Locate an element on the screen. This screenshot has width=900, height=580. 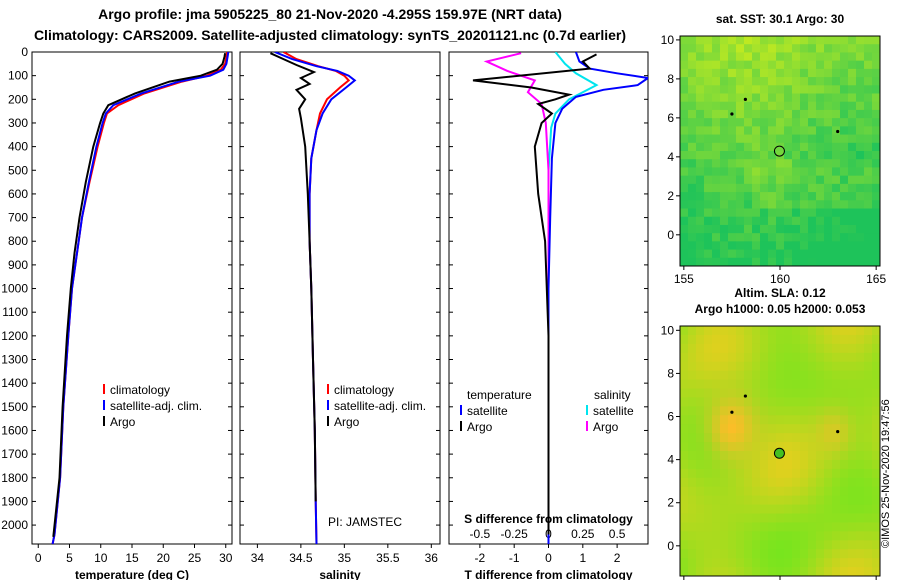
depth-tick-label: 1800 is located at coordinates (14, 478).